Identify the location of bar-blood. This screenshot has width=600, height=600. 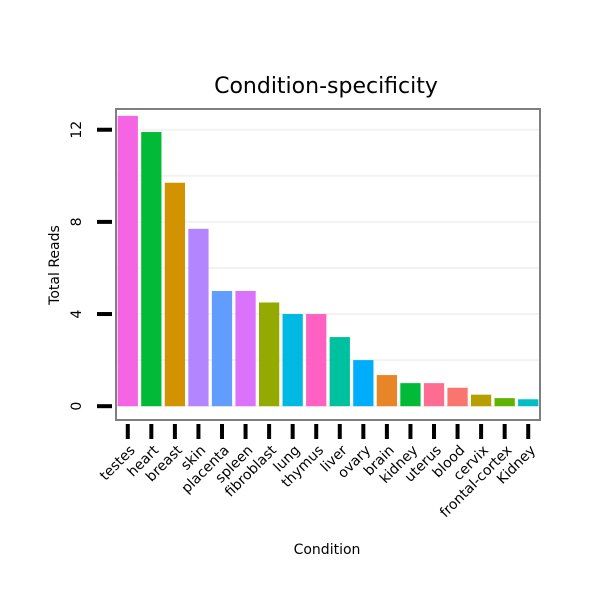
(457, 397).